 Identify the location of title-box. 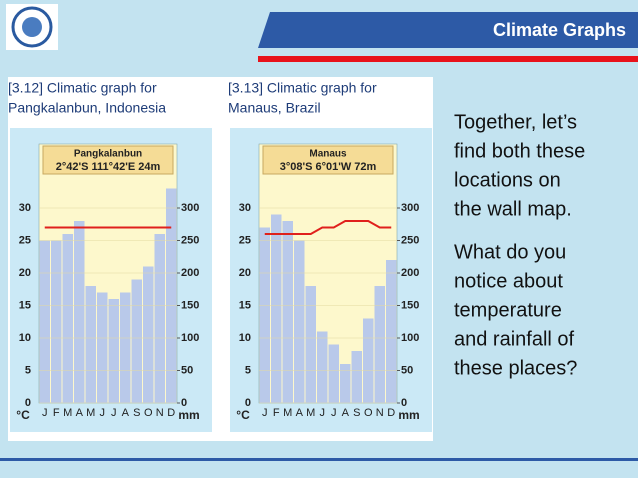
(108, 160).